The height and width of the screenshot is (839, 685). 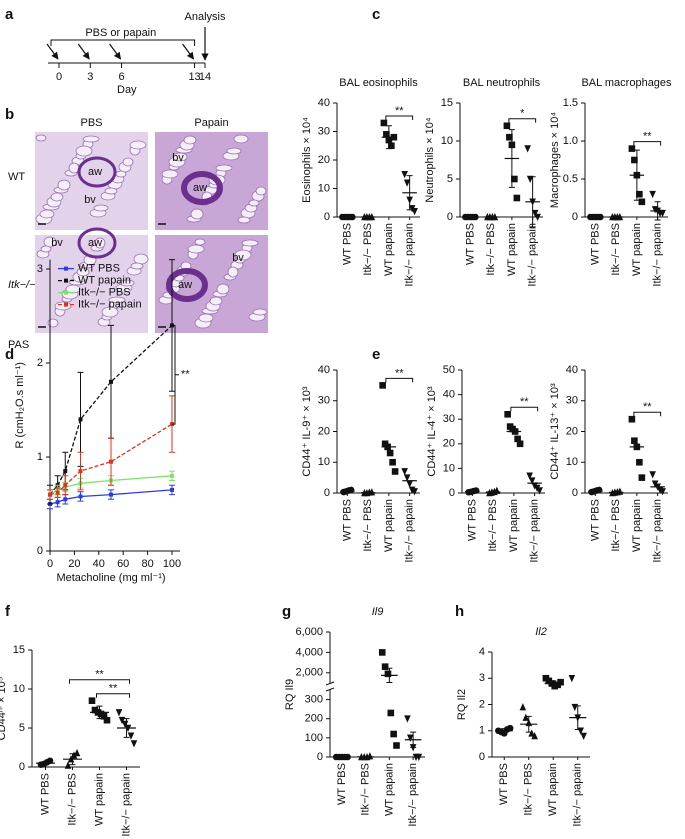 I want to click on bracket, so click(x=123, y=42).